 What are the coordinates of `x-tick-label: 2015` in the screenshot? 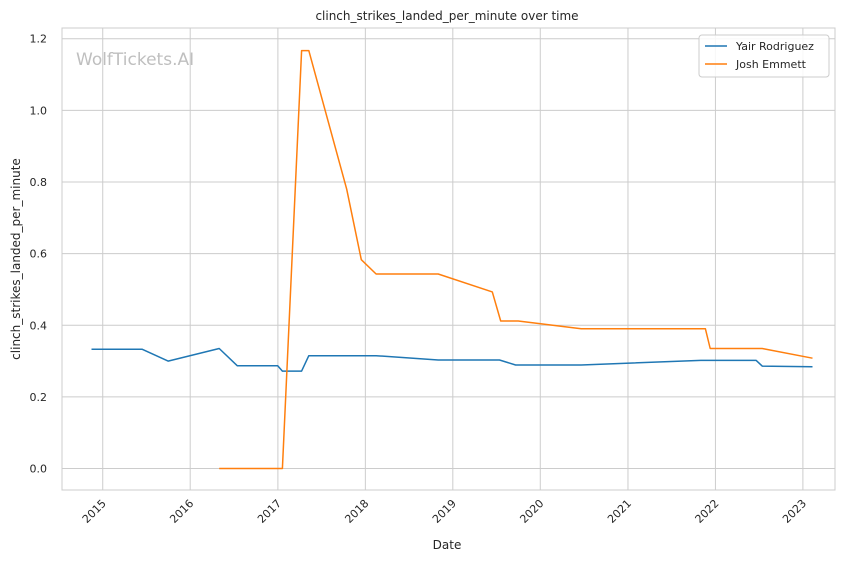 It's located at (94, 511).